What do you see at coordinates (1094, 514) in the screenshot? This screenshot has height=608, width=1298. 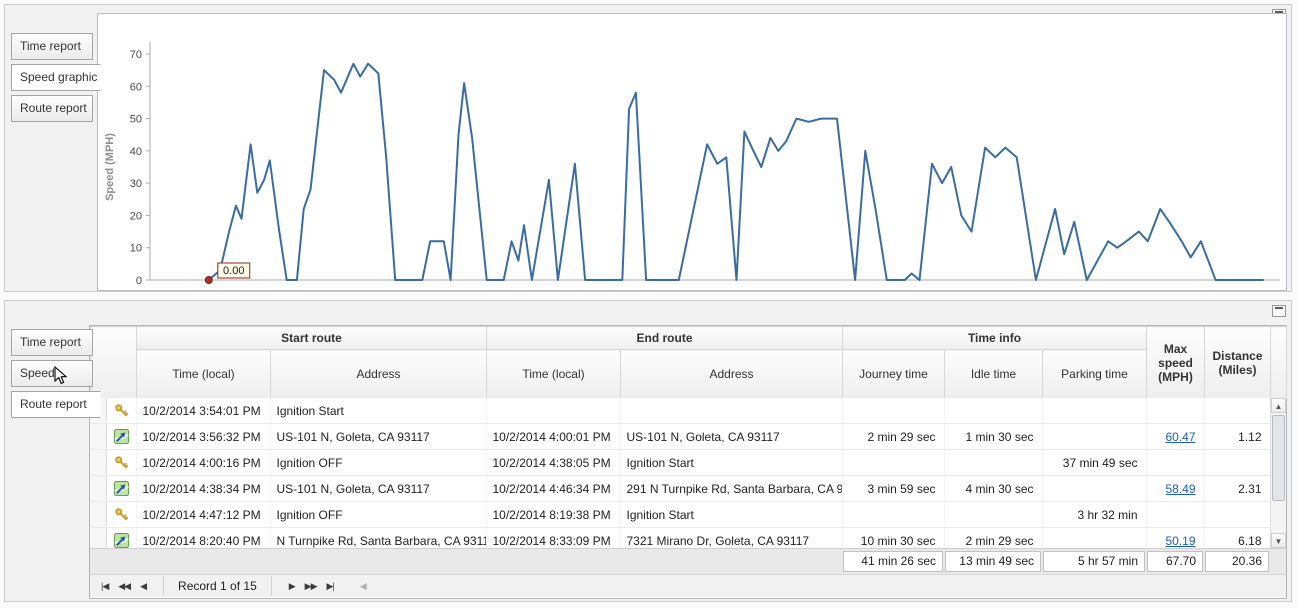 I see `cell-parking-time: 3 hr 32 min` at bounding box center [1094, 514].